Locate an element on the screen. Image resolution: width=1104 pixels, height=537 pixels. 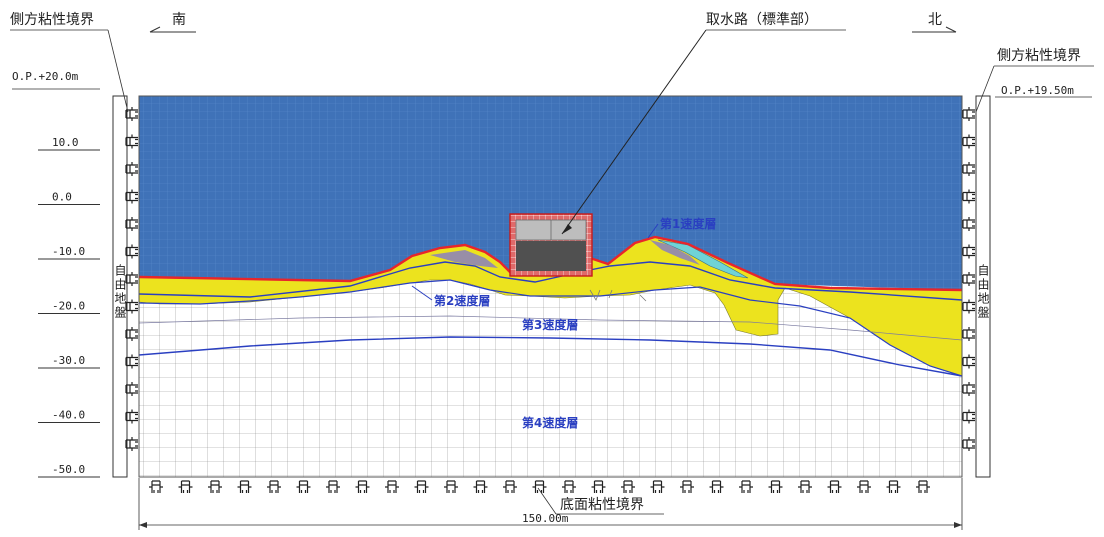
south-label: 南 is located at coordinates (179, 20).